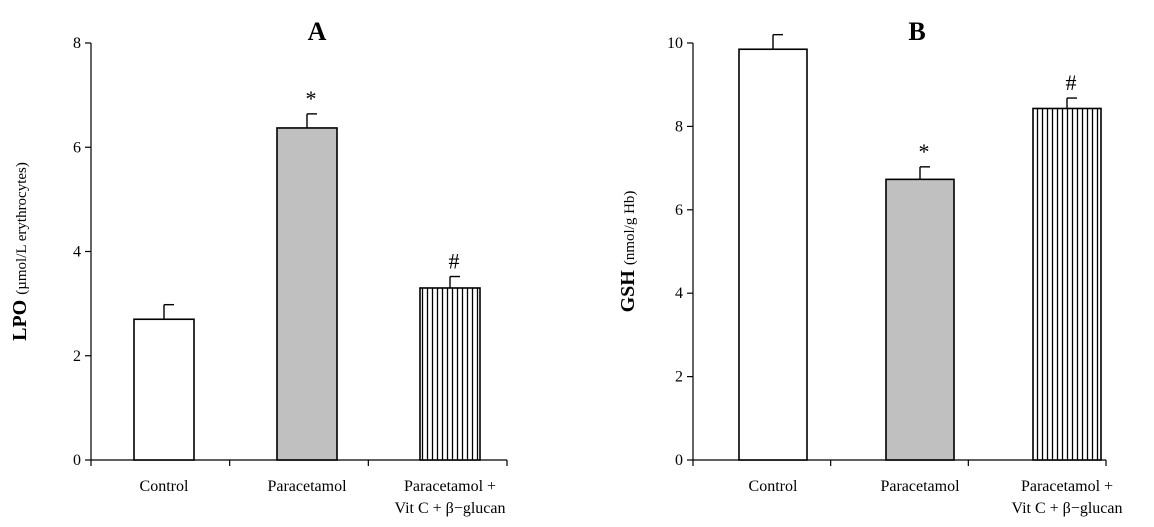  I want to click on chart-title: B, so click(916, 31).